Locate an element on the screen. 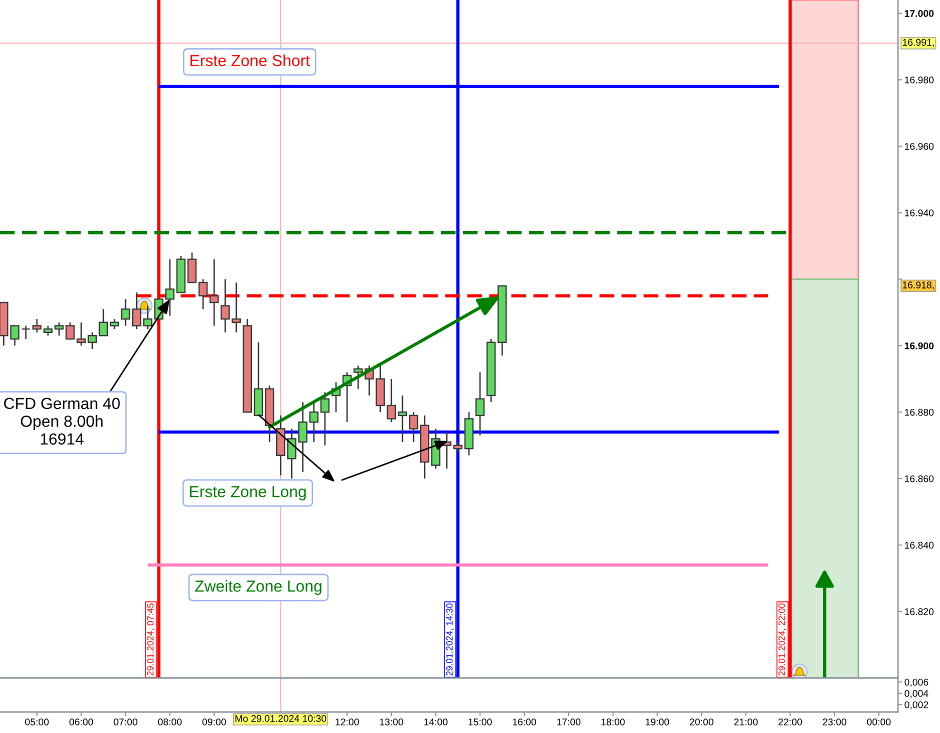 This screenshot has height=733, width=940. y-tick-label: 16.840 is located at coordinates (919, 545).